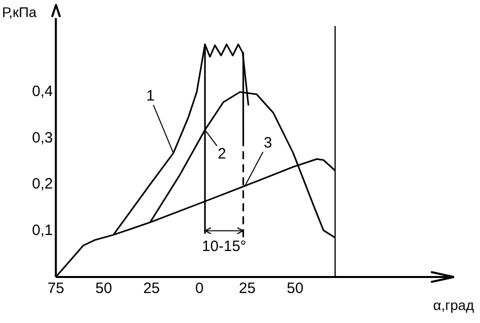 The width and height of the screenshot is (480, 323). I want to click on legend-label: 2, so click(222, 154).